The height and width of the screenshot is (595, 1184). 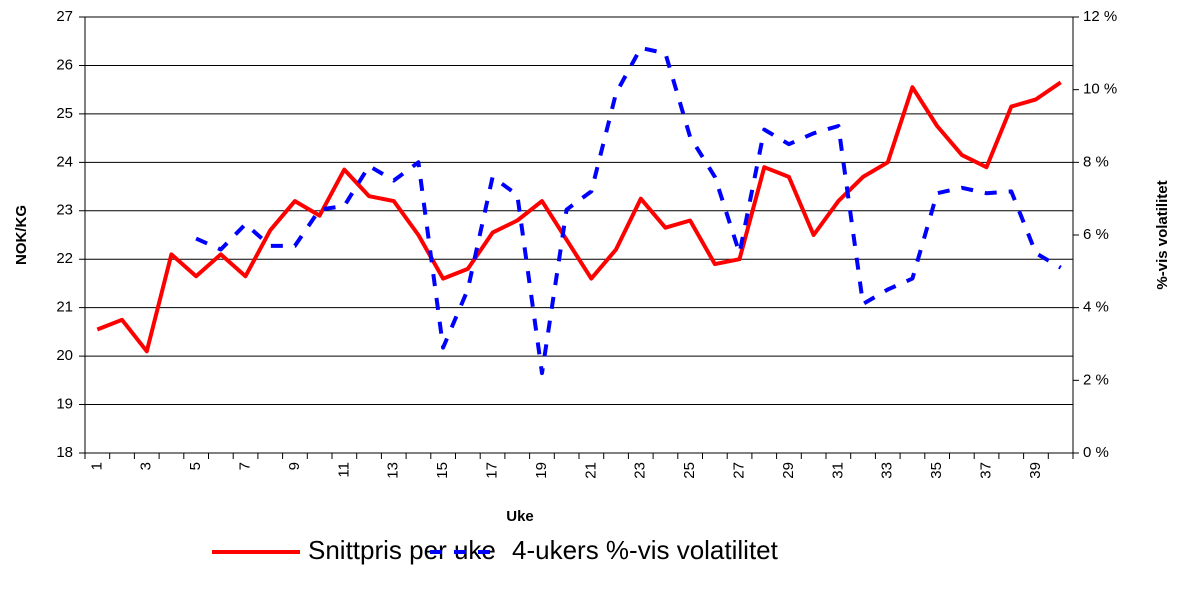 I want to click on x-tick-label: 11, so click(x=343, y=470).